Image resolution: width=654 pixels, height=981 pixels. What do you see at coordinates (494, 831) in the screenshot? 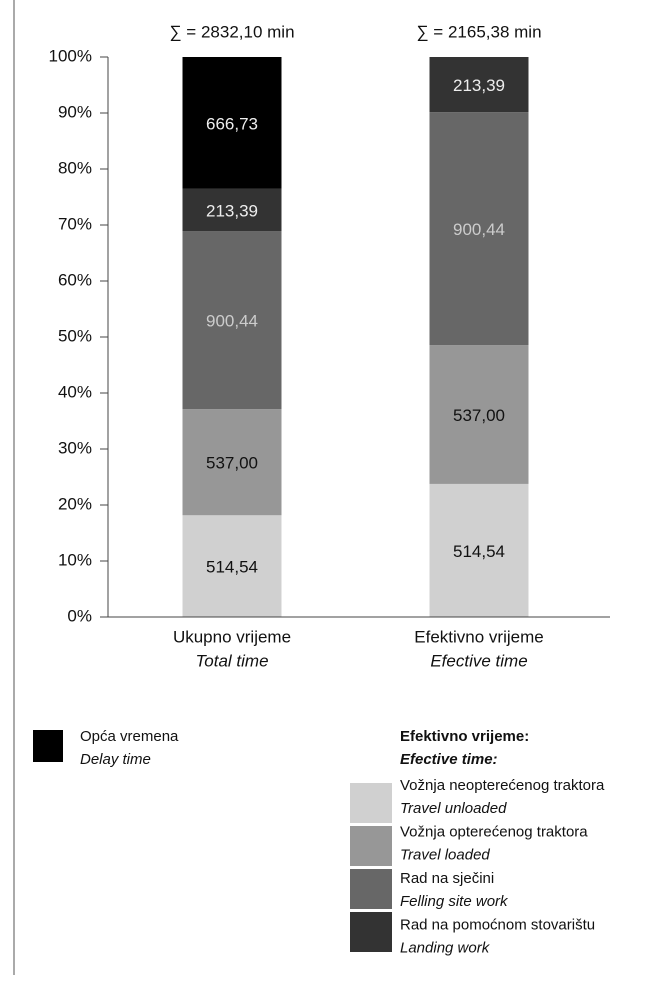
I see `legend-label: Vožnja opterećenog traktora` at bounding box center [494, 831].